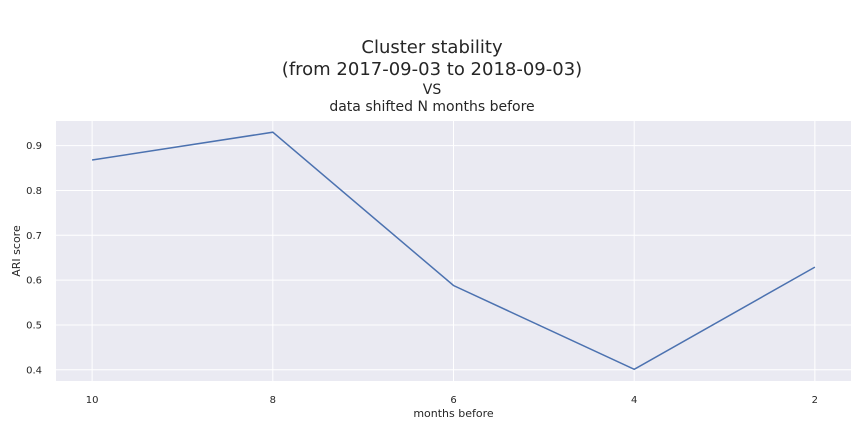  Describe the element at coordinates (16, 251) in the screenshot. I see `y-axis-label: ARI score` at that location.